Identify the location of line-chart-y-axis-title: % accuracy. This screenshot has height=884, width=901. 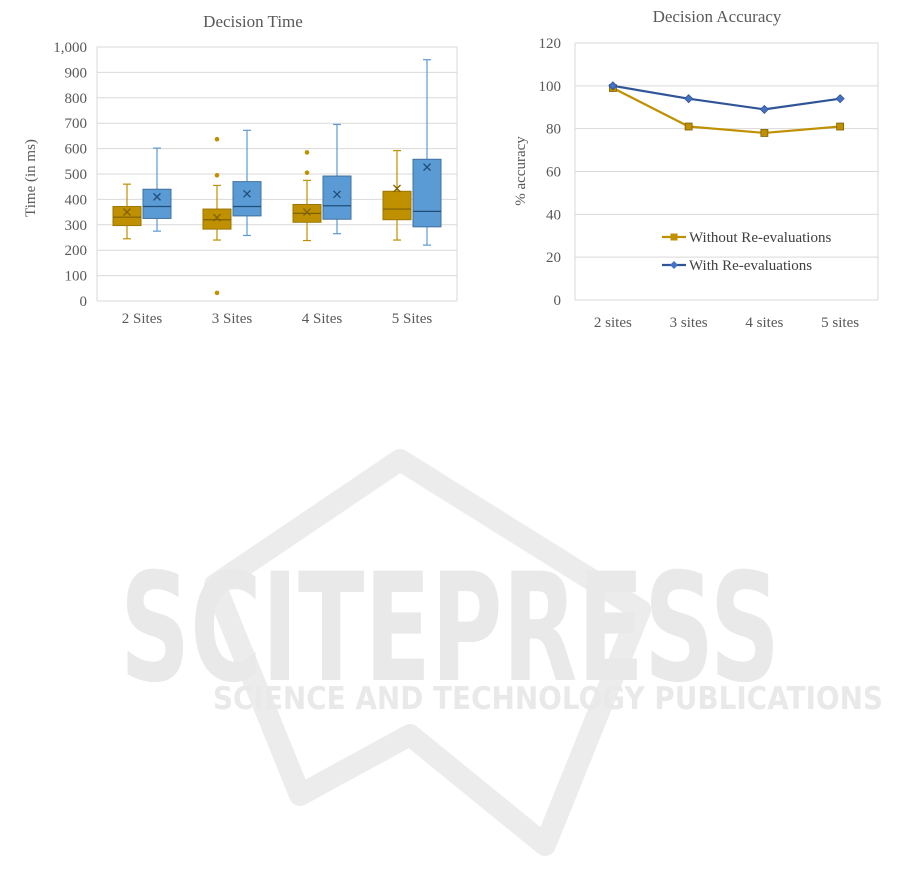
(521, 171).